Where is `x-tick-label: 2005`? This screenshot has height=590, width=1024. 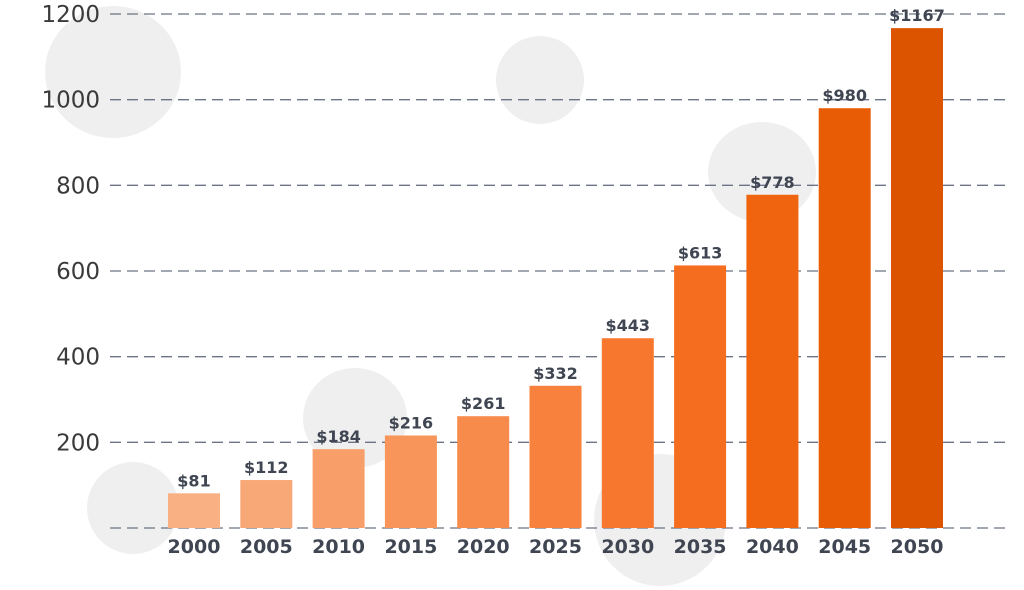
x-tick-label: 2005 is located at coordinates (266, 547).